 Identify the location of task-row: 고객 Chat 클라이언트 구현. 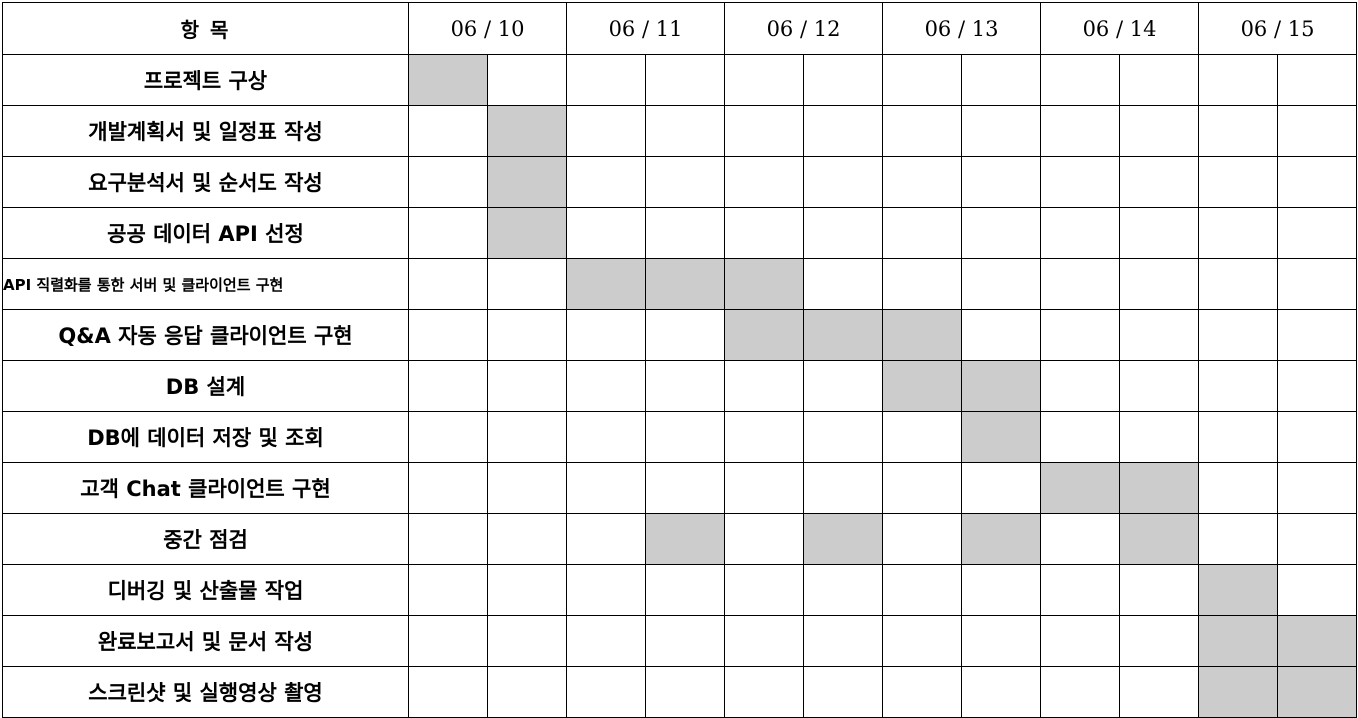
(679, 488).